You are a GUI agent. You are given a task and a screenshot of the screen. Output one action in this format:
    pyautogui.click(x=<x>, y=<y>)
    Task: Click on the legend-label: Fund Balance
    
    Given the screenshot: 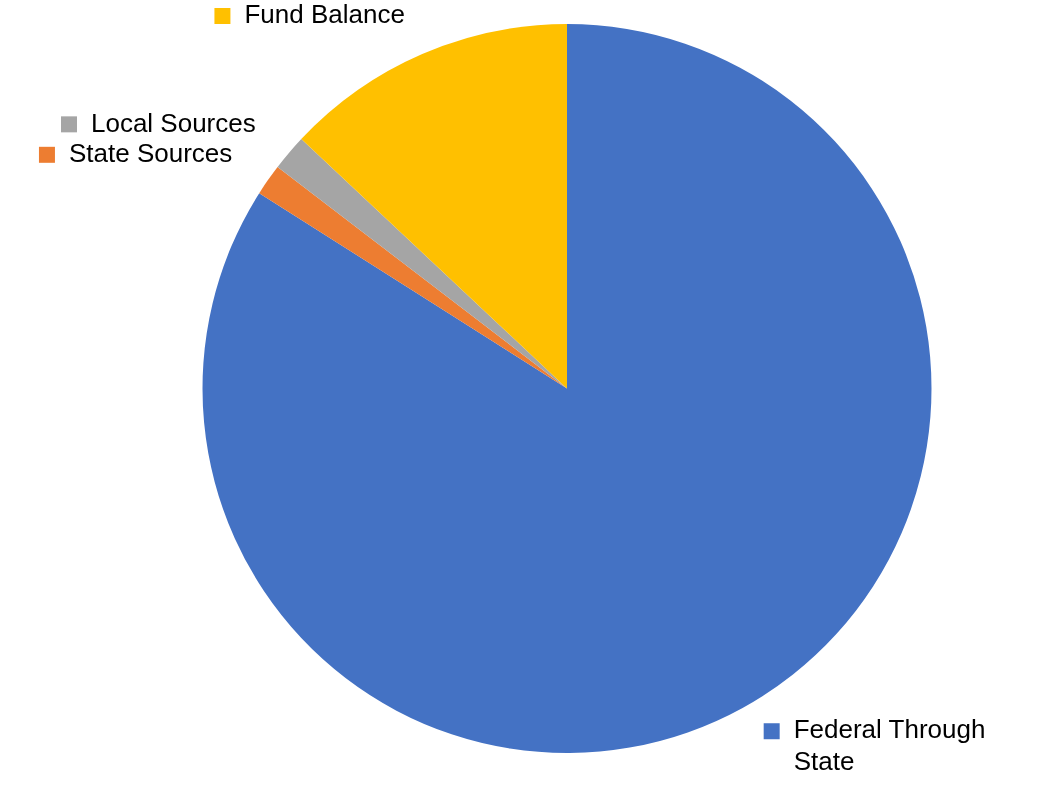 What is the action you would take?
    pyautogui.click(x=324, y=15)
    